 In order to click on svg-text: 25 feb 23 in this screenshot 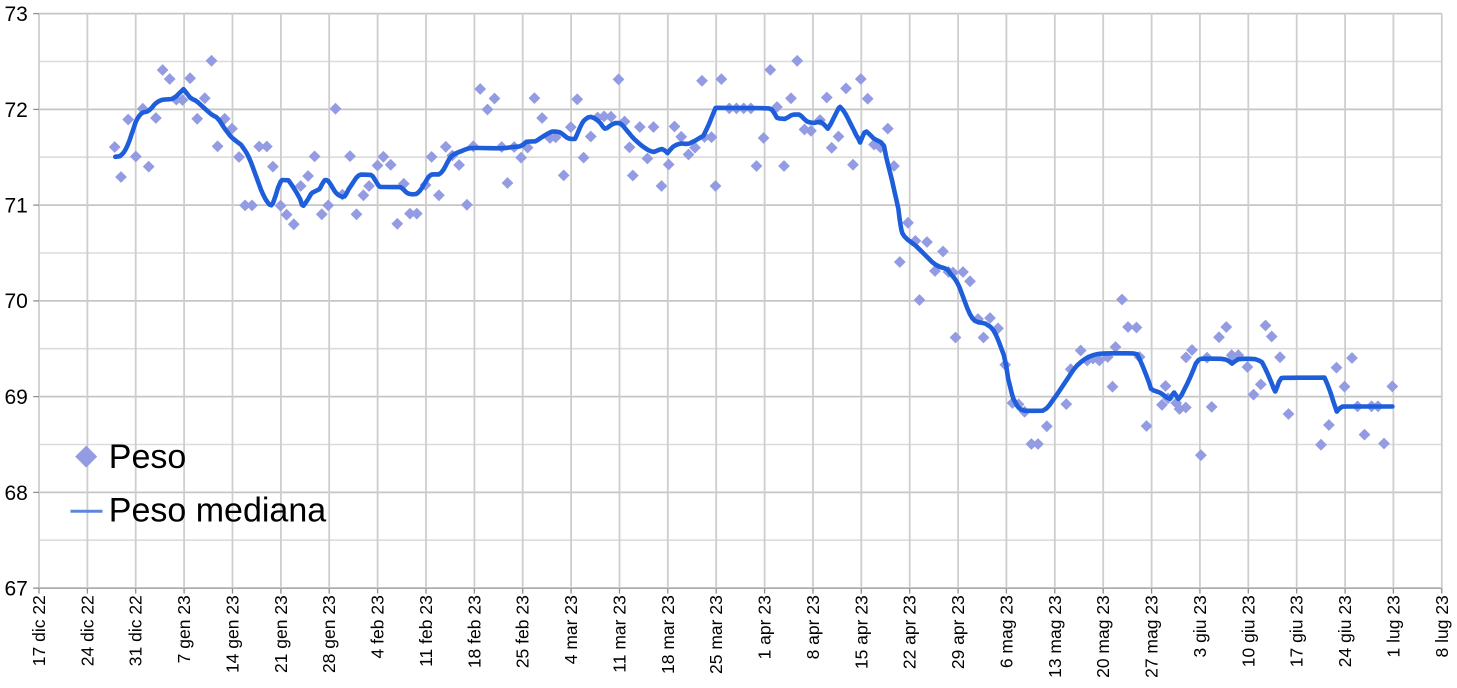, I will do `click(523, 631)`.